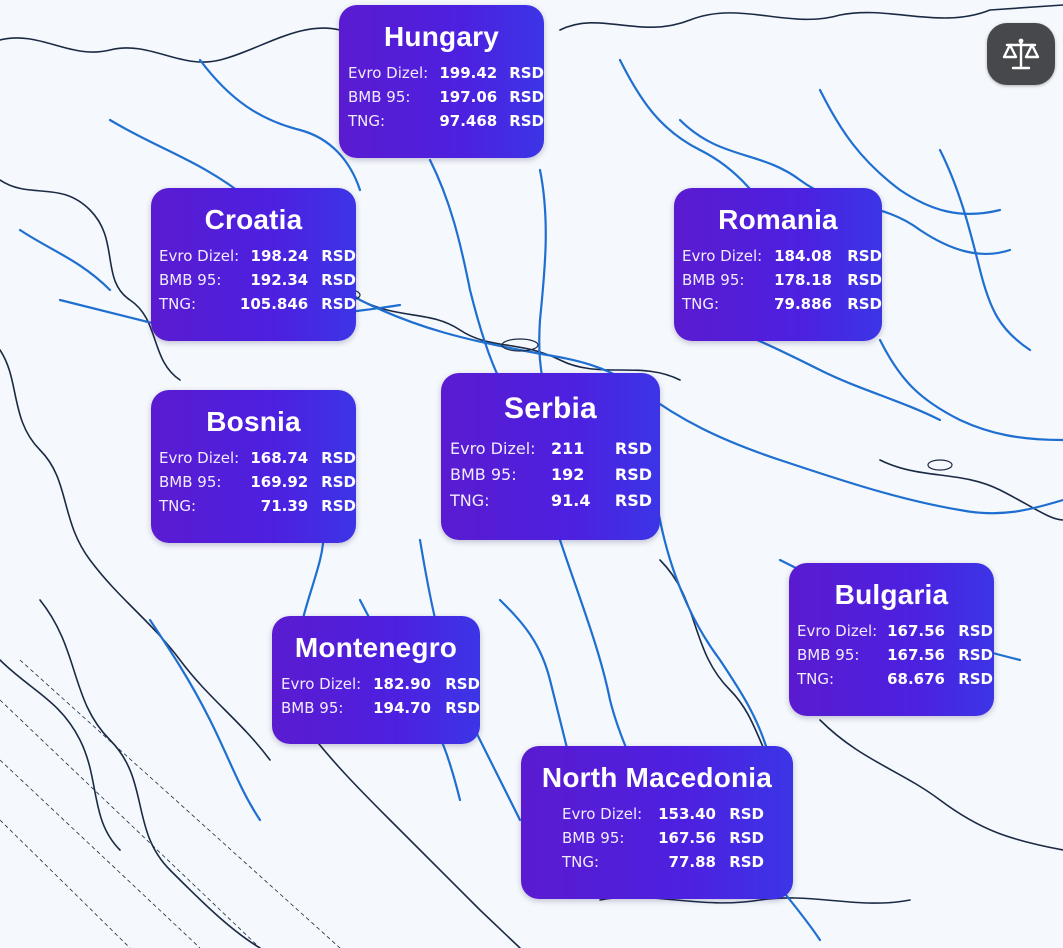 The height and width of the screenshot is (948, 1063). What do you see at coordinates (468, 73) in the screenshot?
I see `price-value: 199.42` at bounding box center [468, 73].